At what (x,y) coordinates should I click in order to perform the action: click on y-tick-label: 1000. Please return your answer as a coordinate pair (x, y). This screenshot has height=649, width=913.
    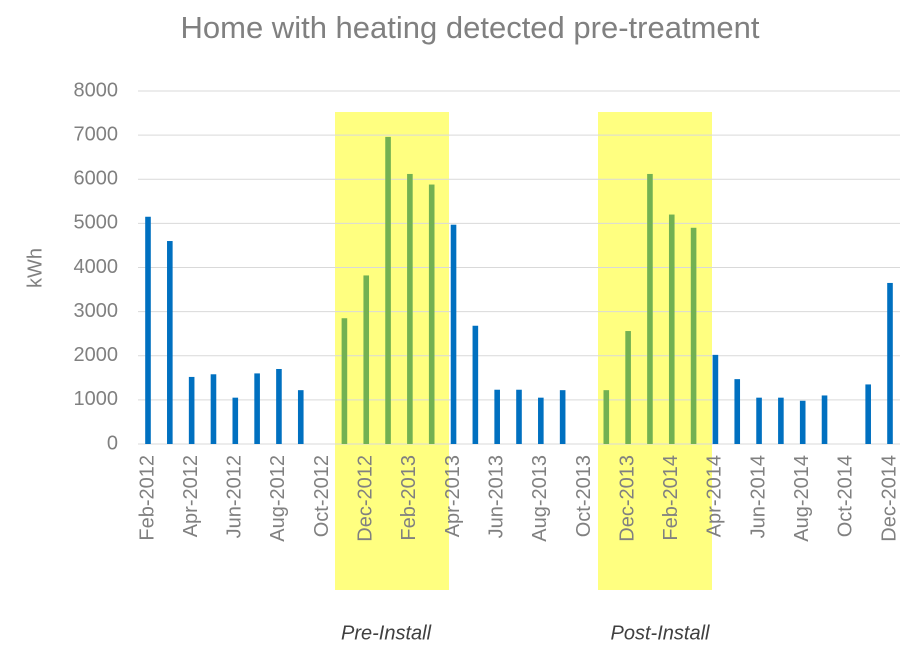
    Looking at the image, I should click on (96, 399).